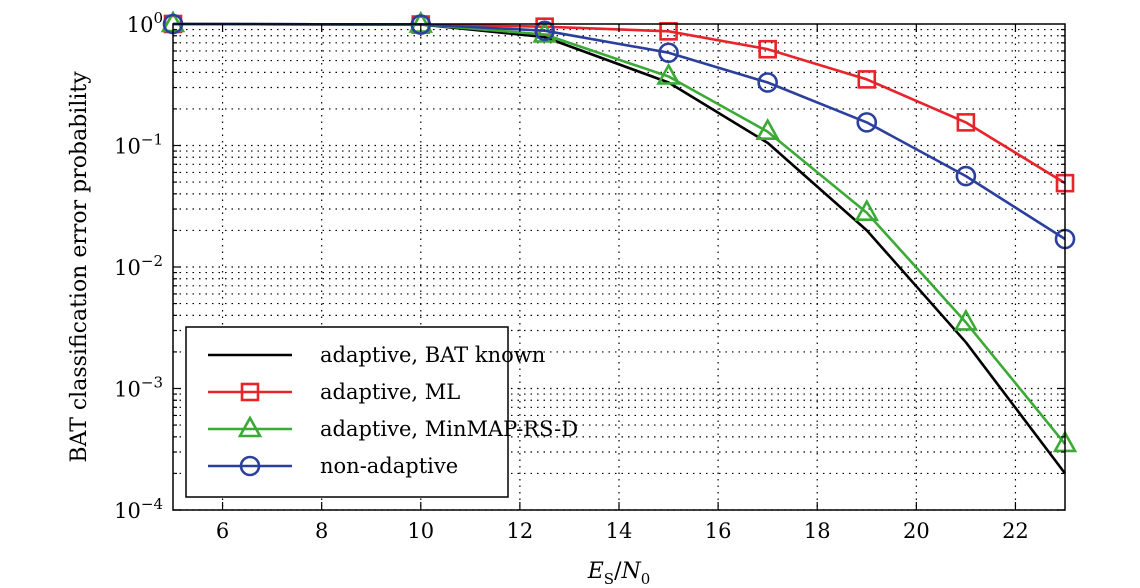 This screenshot has height=588, width=1140. I want to click on x-tick-label: 20, so click(916, 531).